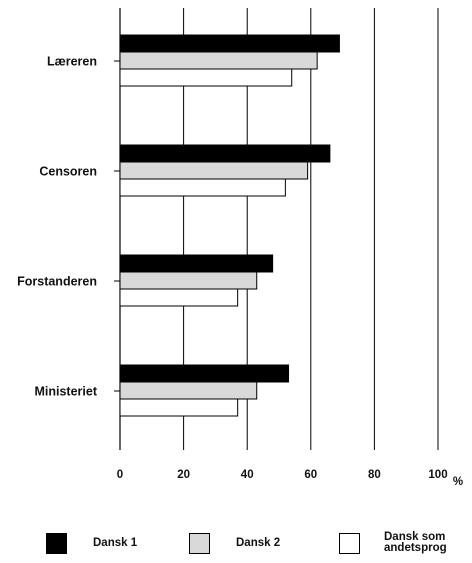  What do you see at coordinates (415, 542) in the screenshot?
I see `legend-label: Dansk som andetsprog` at bounding box center [415, 542].